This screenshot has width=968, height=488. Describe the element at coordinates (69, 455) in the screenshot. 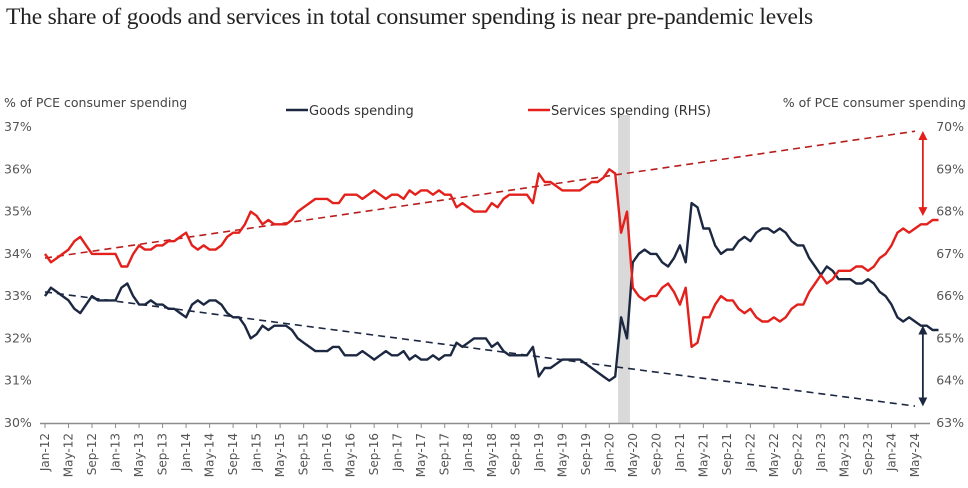

I see `x-tick-label: May-12` at that location.